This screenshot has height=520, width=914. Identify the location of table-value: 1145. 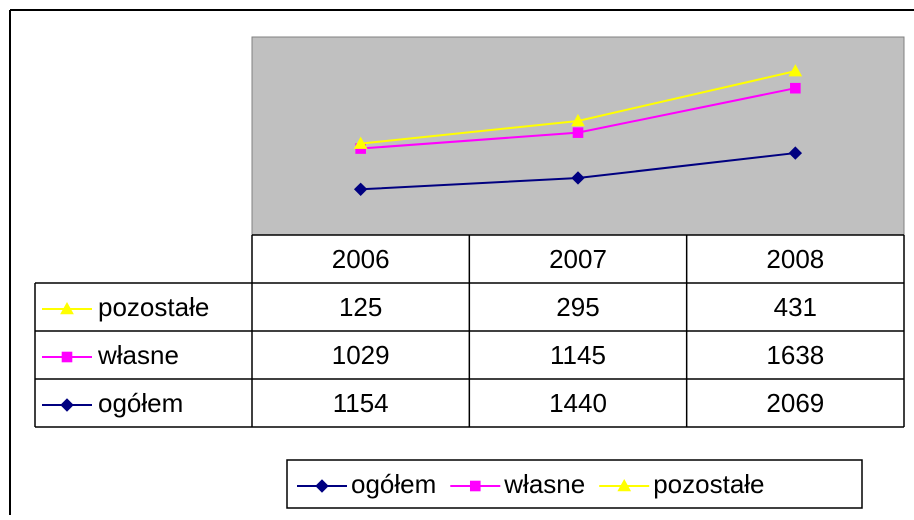
(578, 355).